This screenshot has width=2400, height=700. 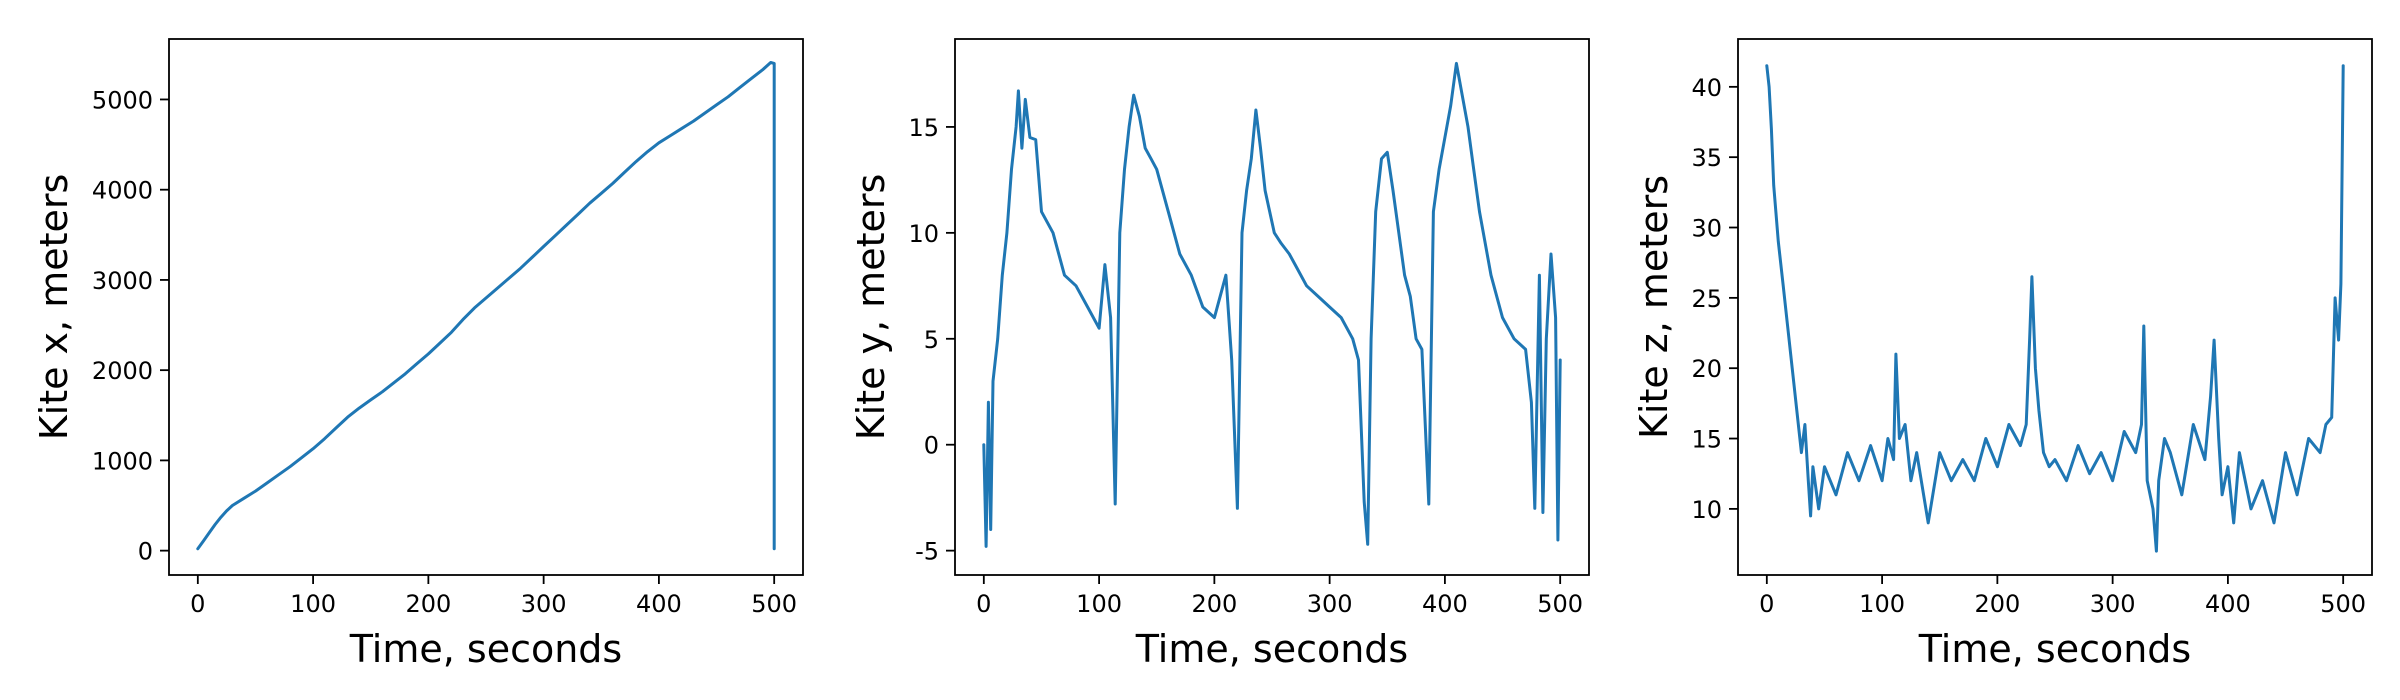 What do you see at coordinates (122, 371) in the screenshot?
I see `y-tick-label: 2000` at bounding box center [122, 371].